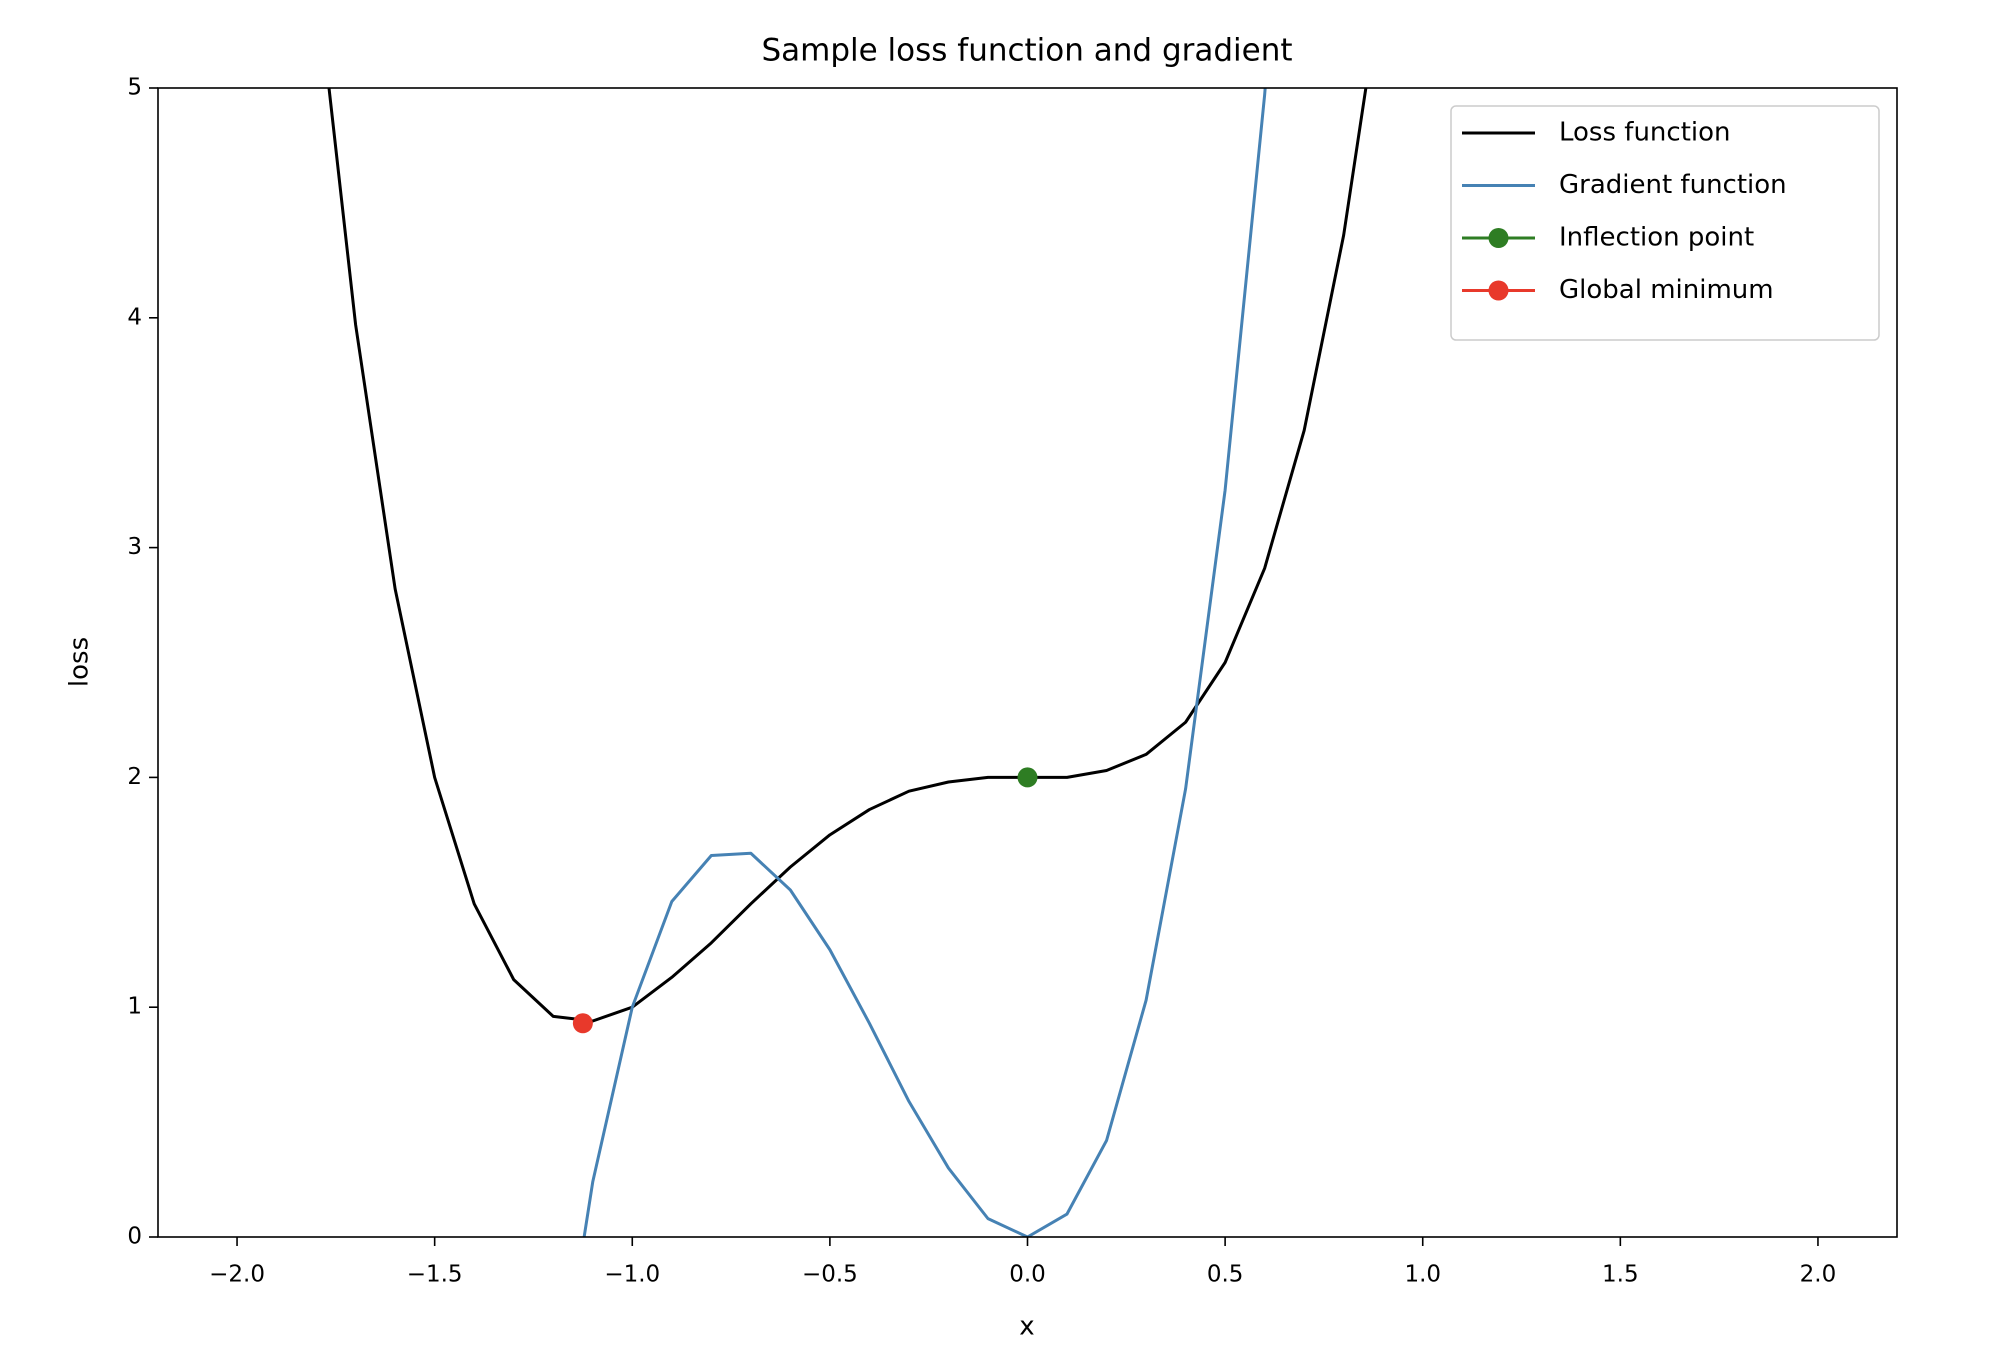  What do you see at coordinates (1026, 51) in the screenshot?
I see `chart-title: Sample loss function and gradient` at bounding box center [1026, 51].